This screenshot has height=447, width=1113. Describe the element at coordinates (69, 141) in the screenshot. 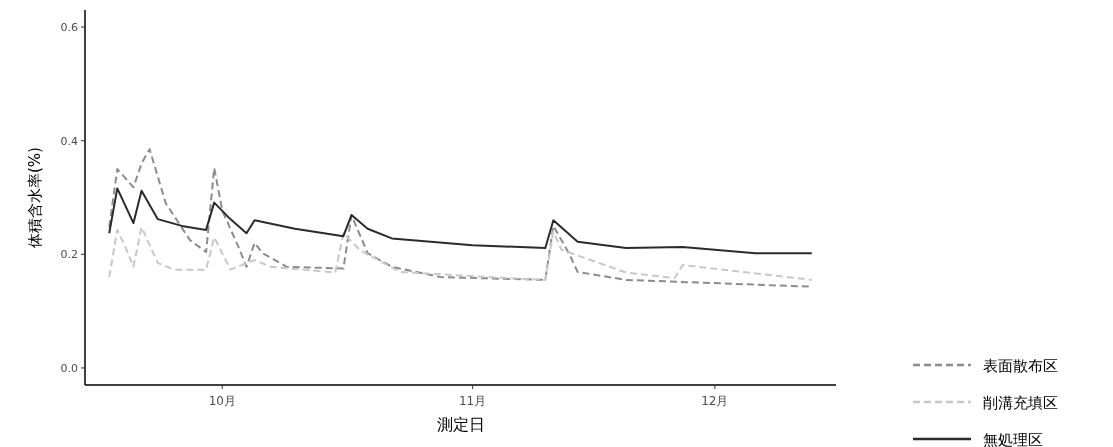

I see `y-tick-label: 0.4` at that location.